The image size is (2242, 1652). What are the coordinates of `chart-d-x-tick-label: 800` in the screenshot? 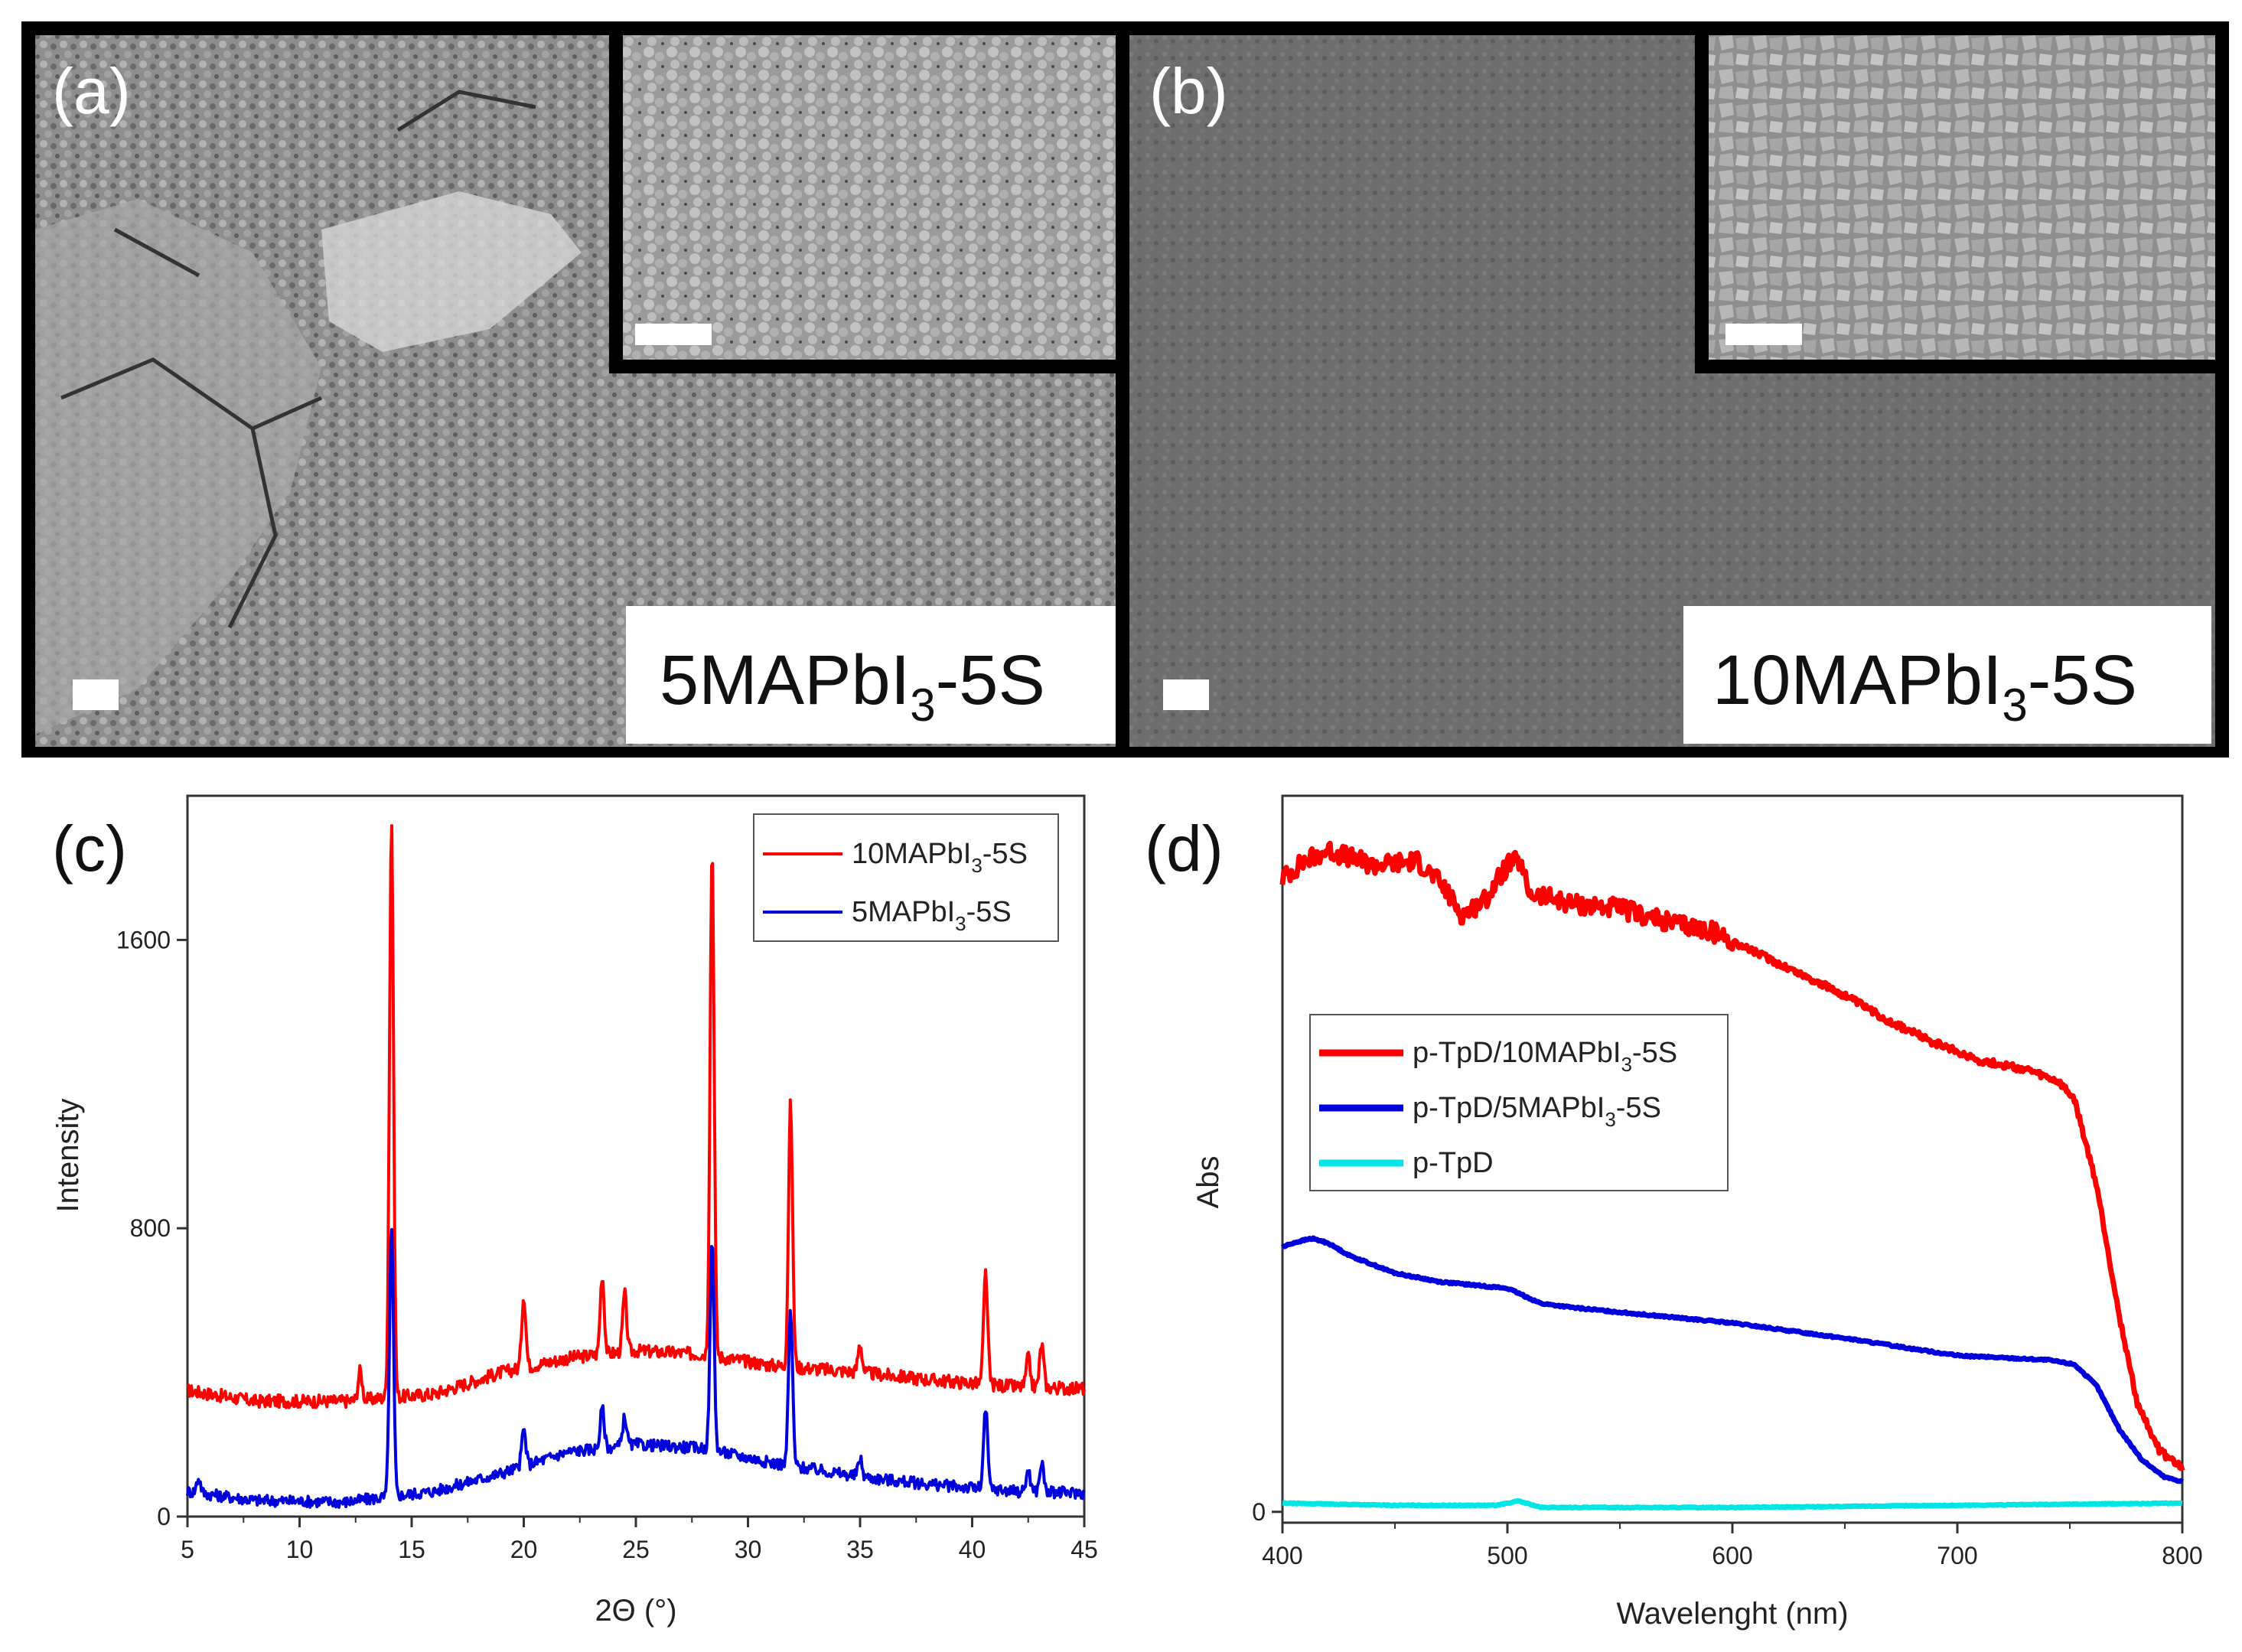 It's located at (2182, 1555).